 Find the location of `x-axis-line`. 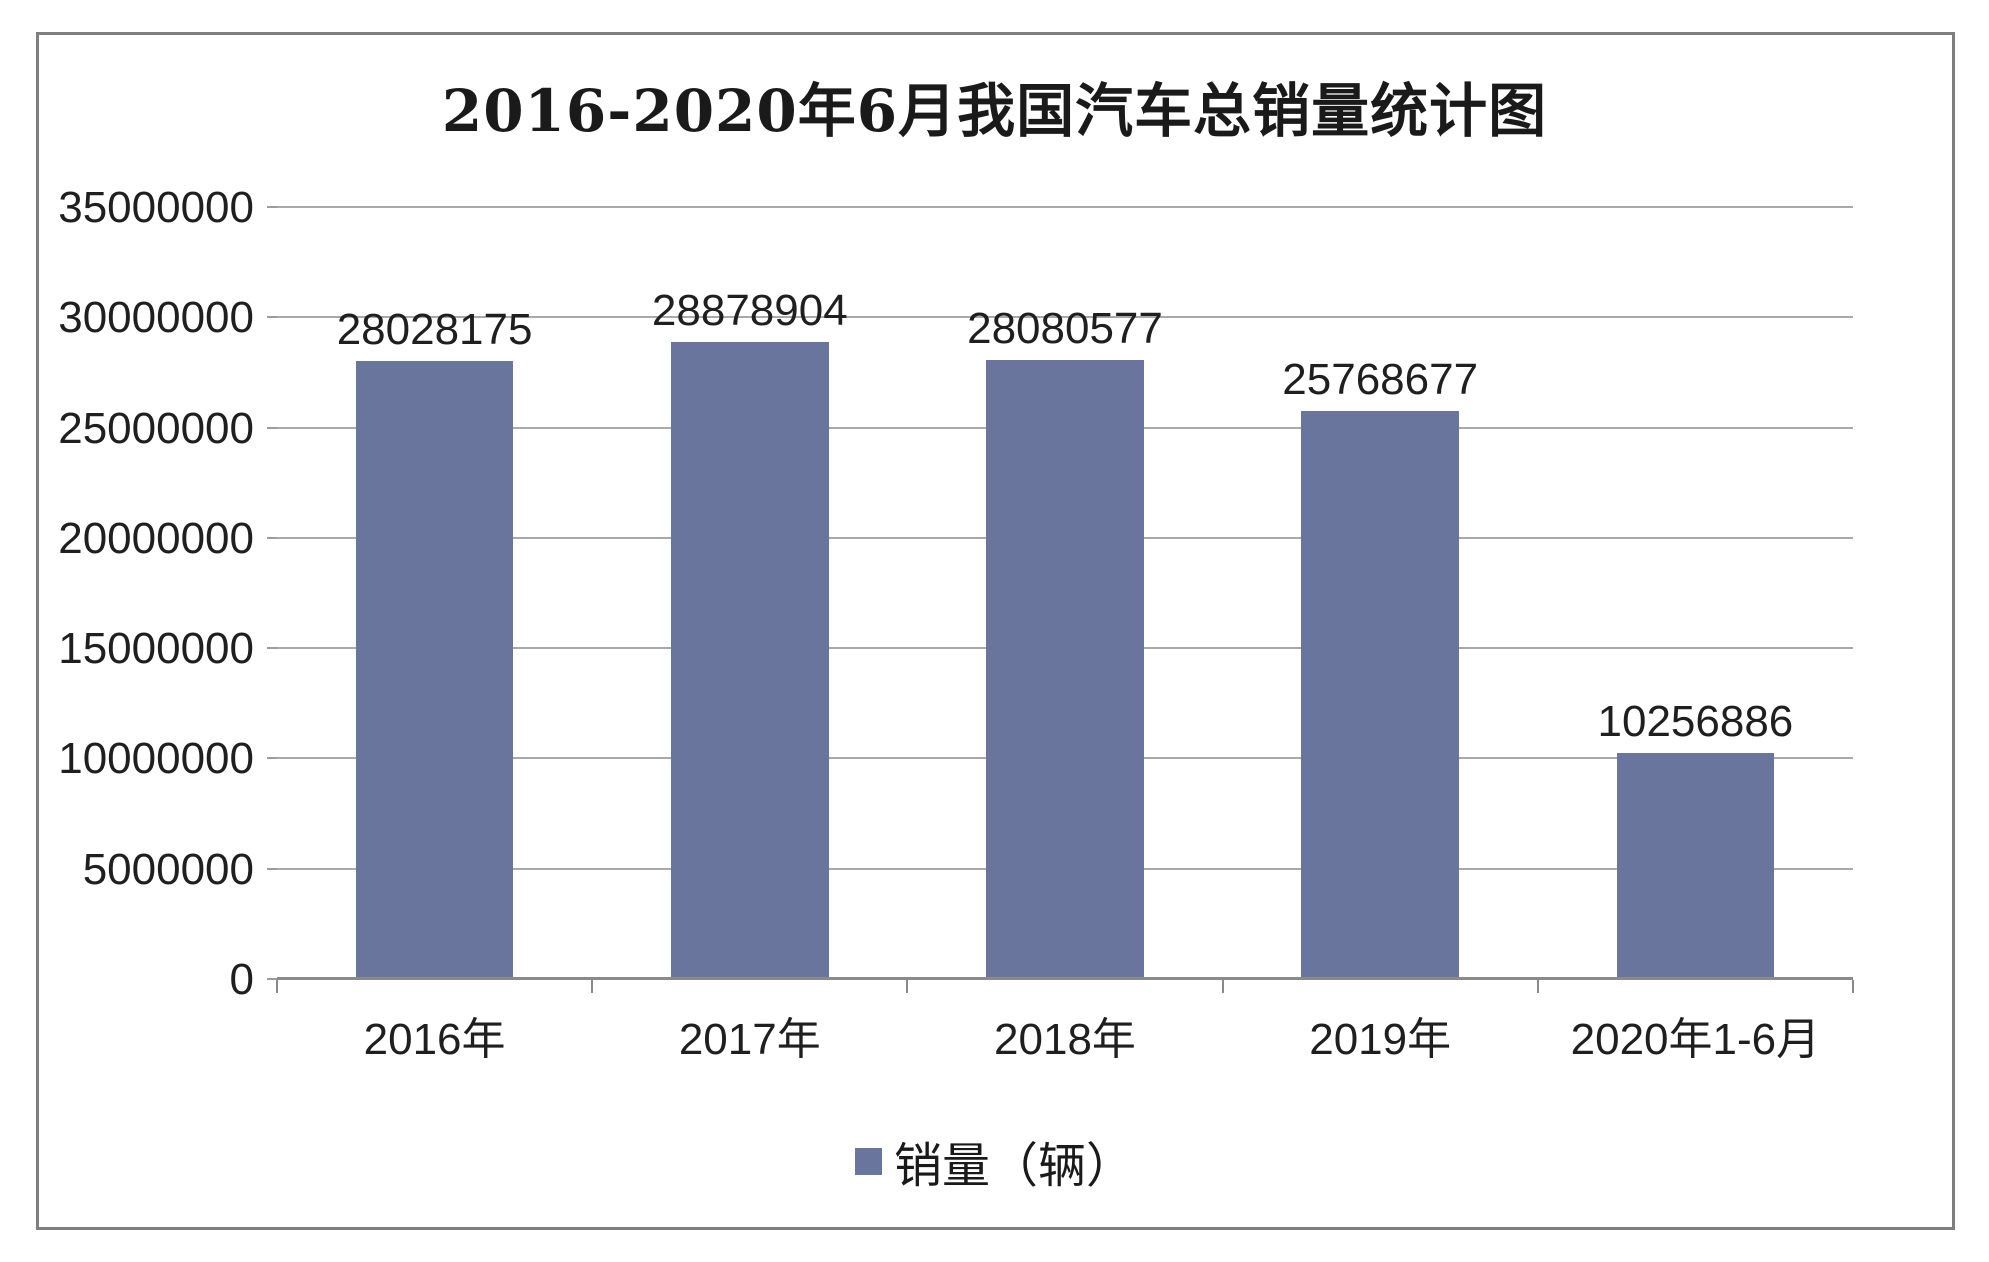

x-axis-line is located at coordinates (1065, 978).